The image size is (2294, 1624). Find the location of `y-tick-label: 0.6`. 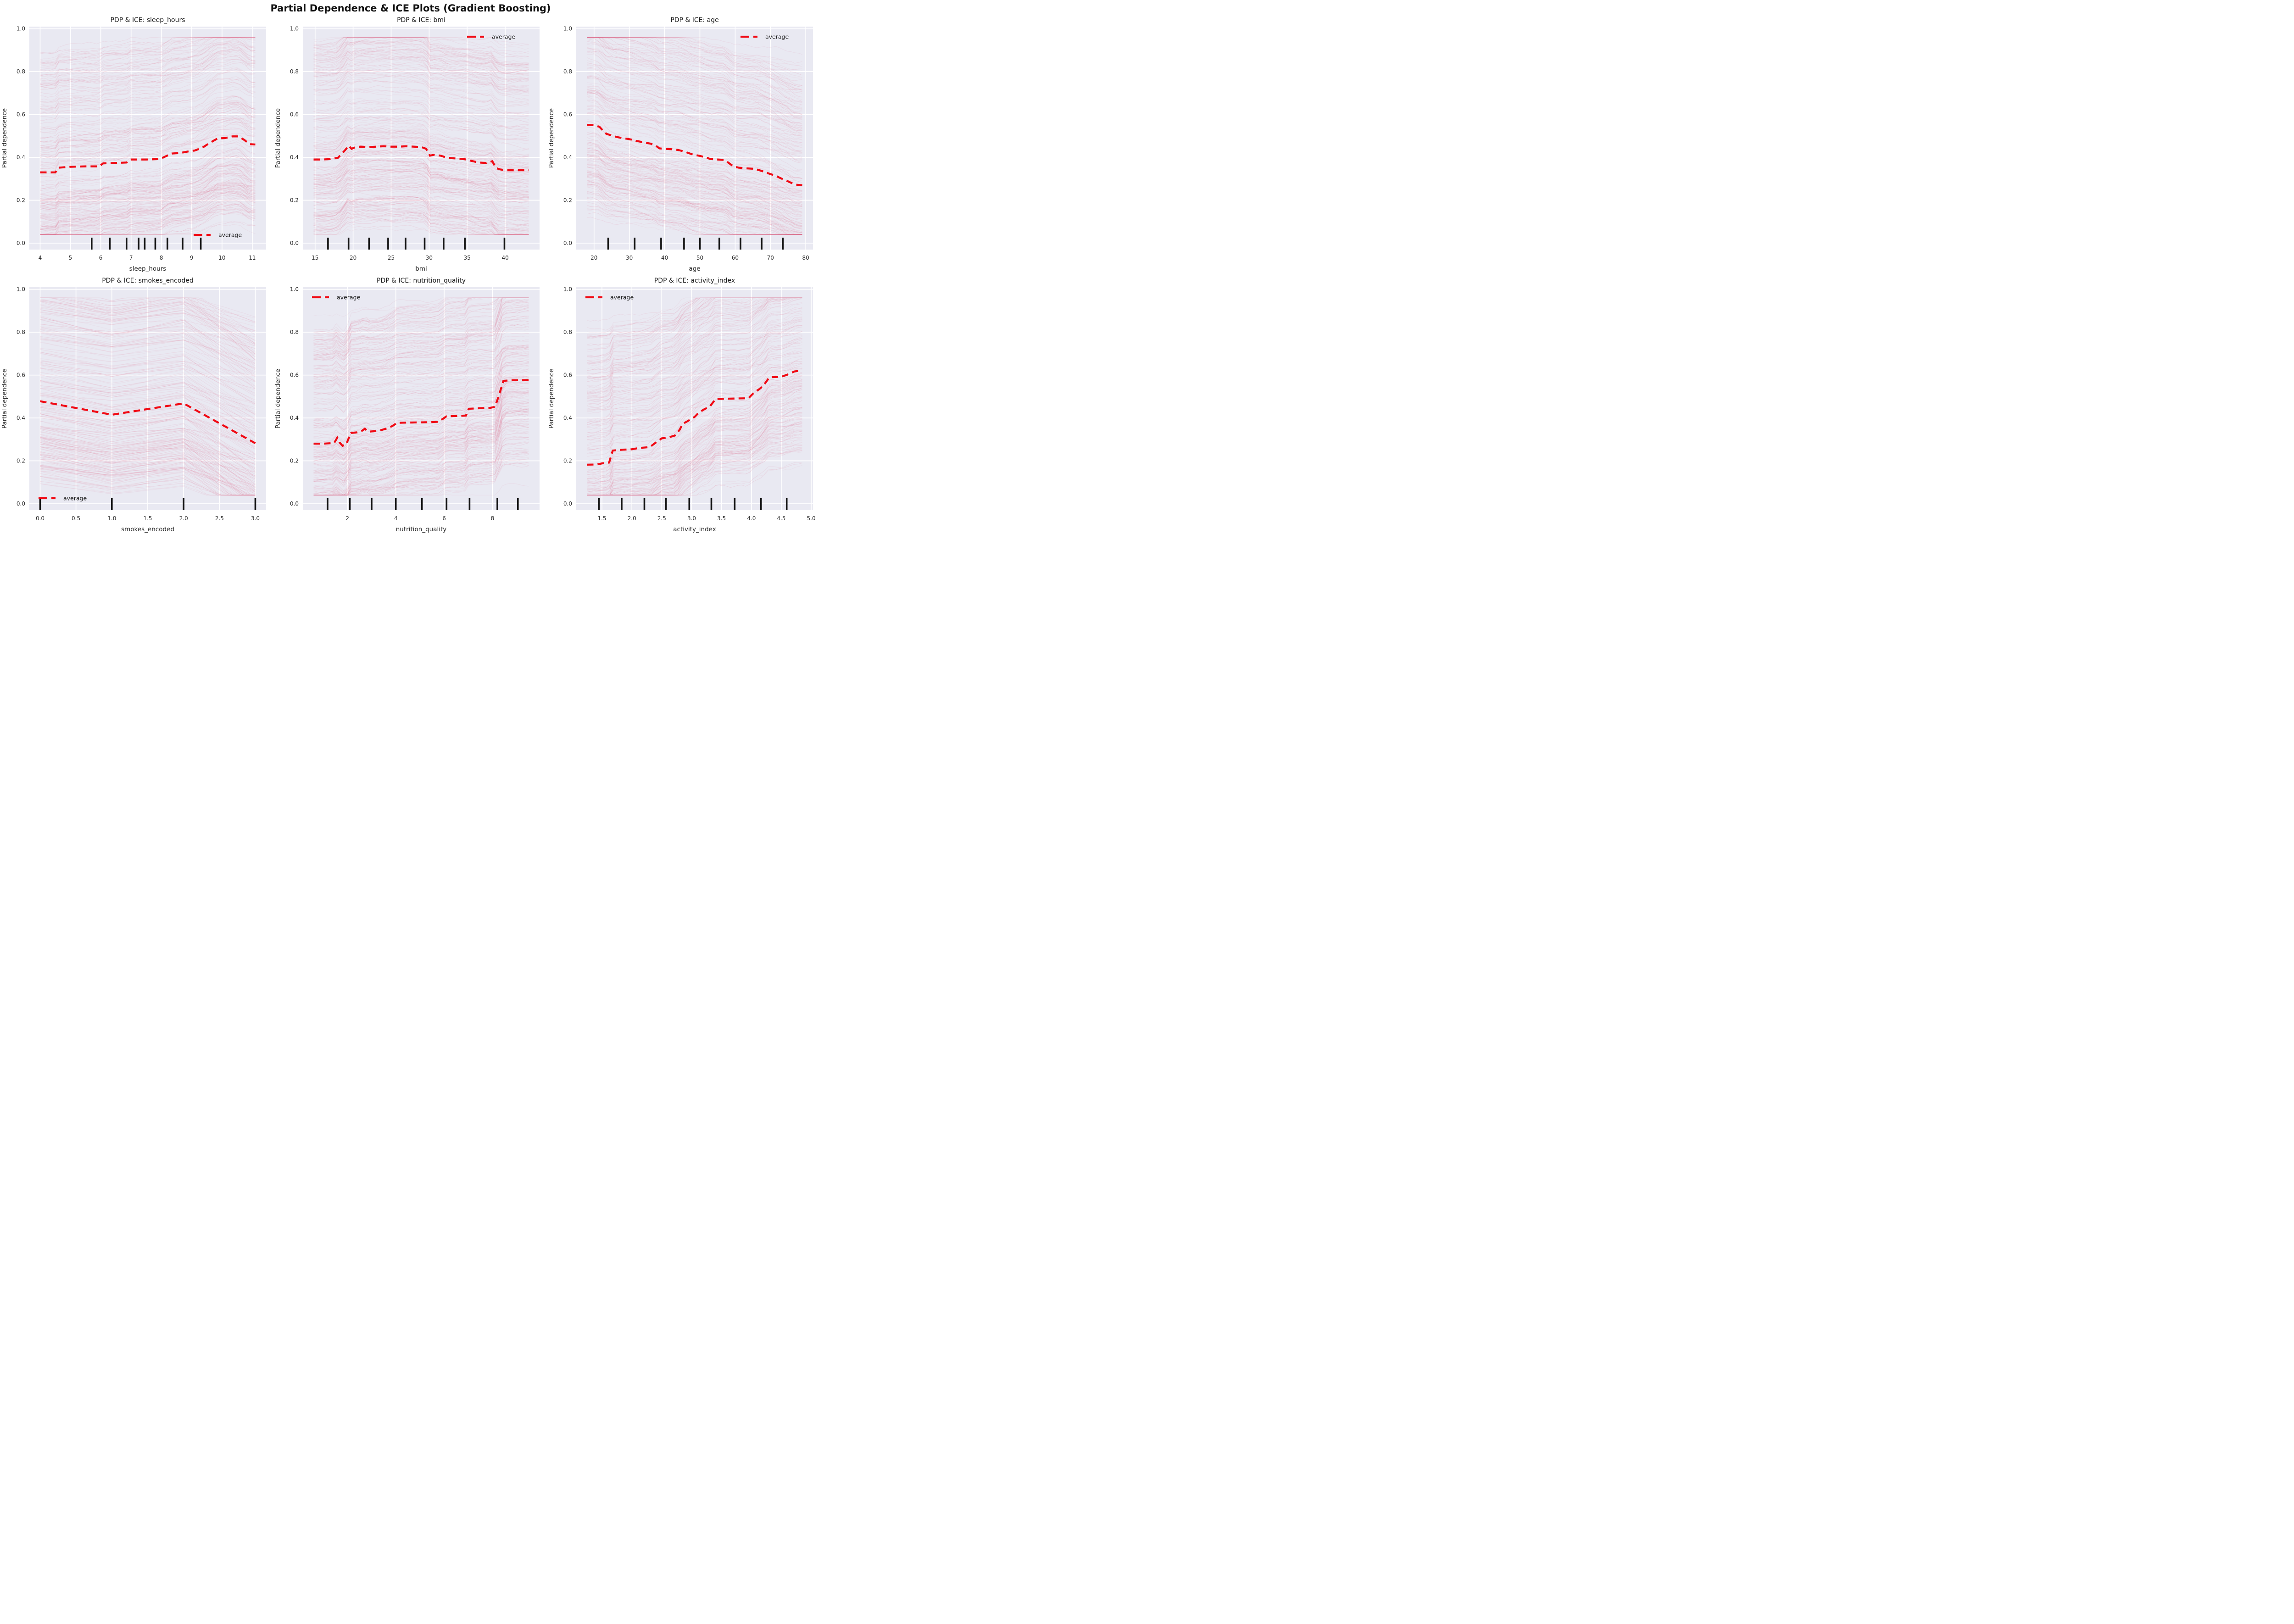

y-tick-label: 0.6 is located at coordinates (567, 114).